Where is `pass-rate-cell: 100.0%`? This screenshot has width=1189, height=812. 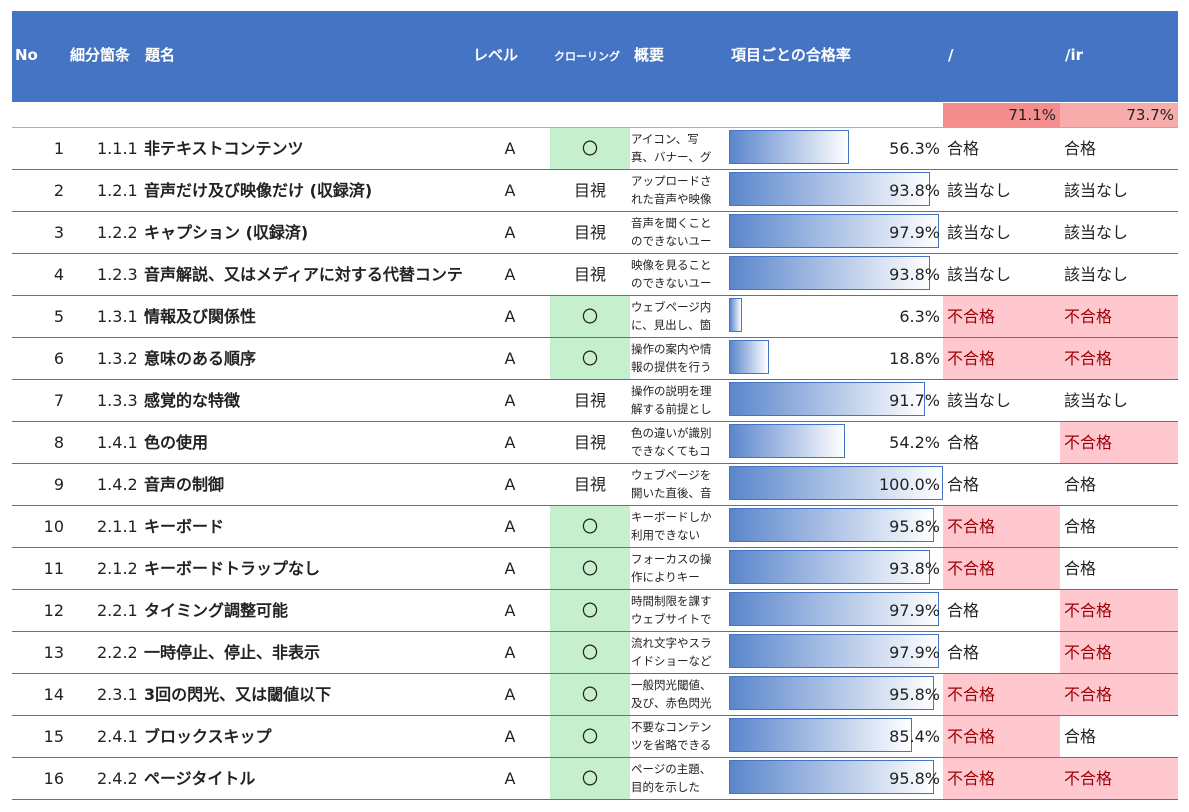 pass-rate-cell: 100.0% is located at coordinates (836, 484).